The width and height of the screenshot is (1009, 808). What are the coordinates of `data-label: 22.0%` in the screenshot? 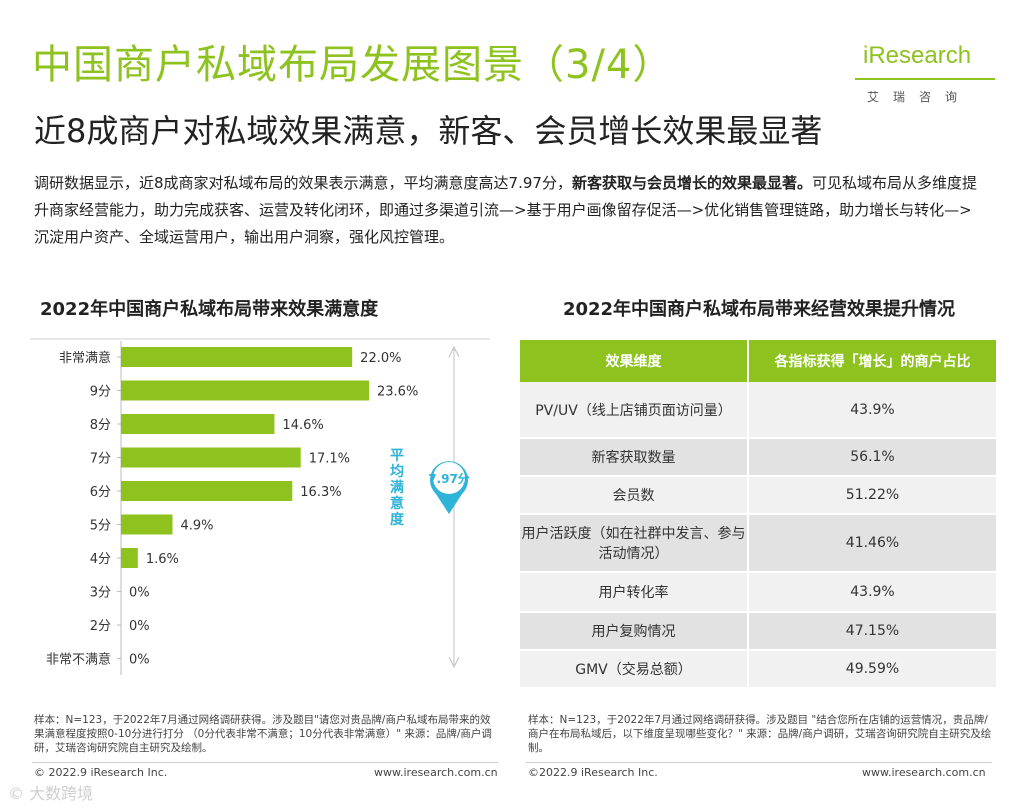 It's located at (380, 358).